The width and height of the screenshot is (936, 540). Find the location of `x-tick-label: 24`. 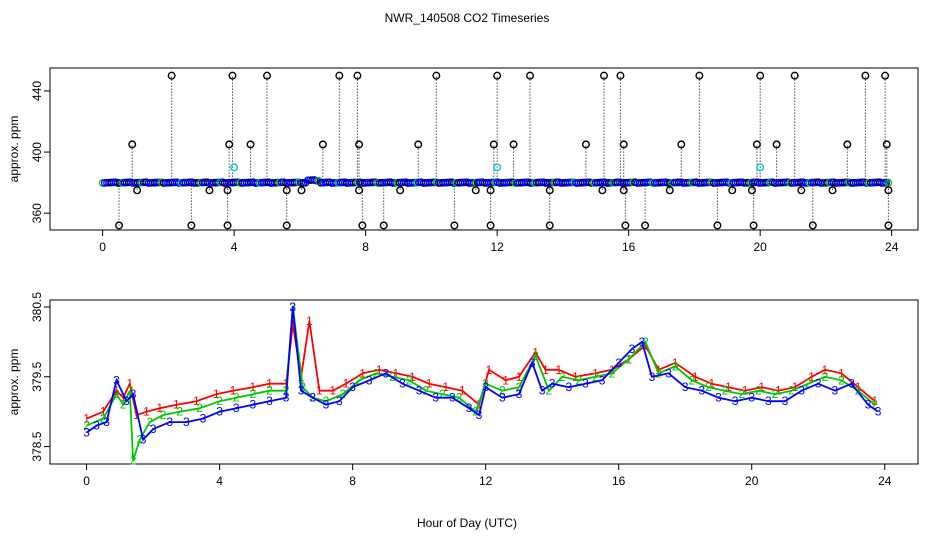

x-tick-label: 24 is located at coordinates (892, 247).